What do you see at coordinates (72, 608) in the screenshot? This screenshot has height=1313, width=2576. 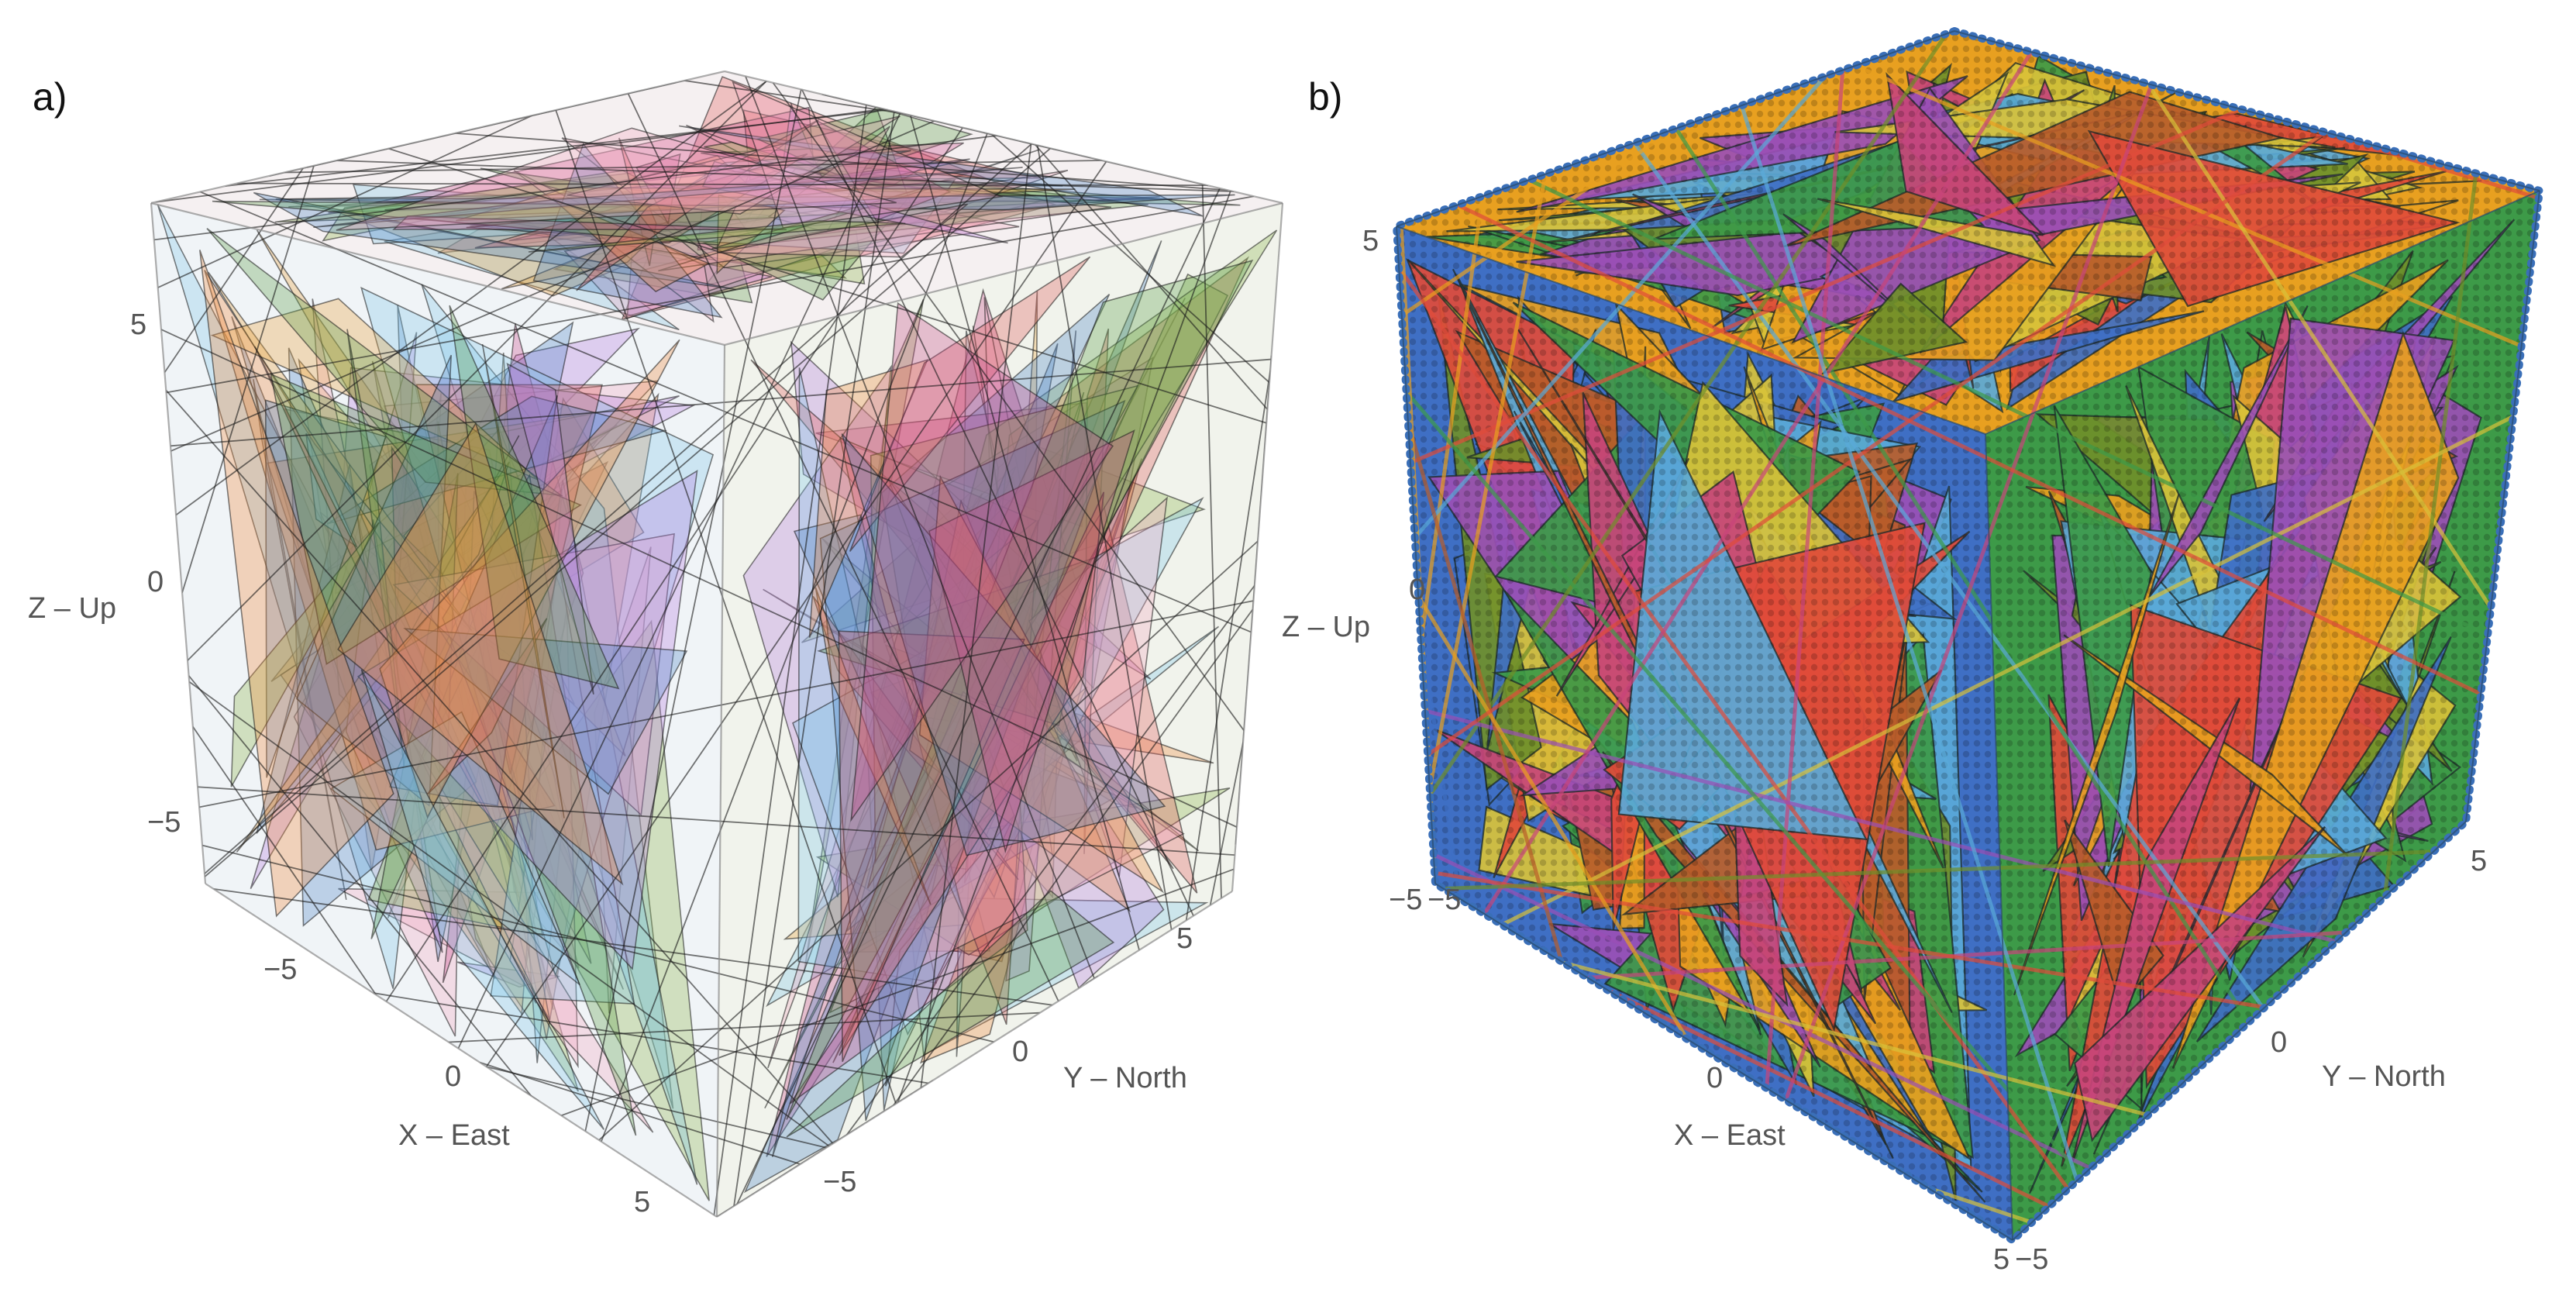 I see `z-axis-title-a: Z – Up` at bounding box center [72, 608].